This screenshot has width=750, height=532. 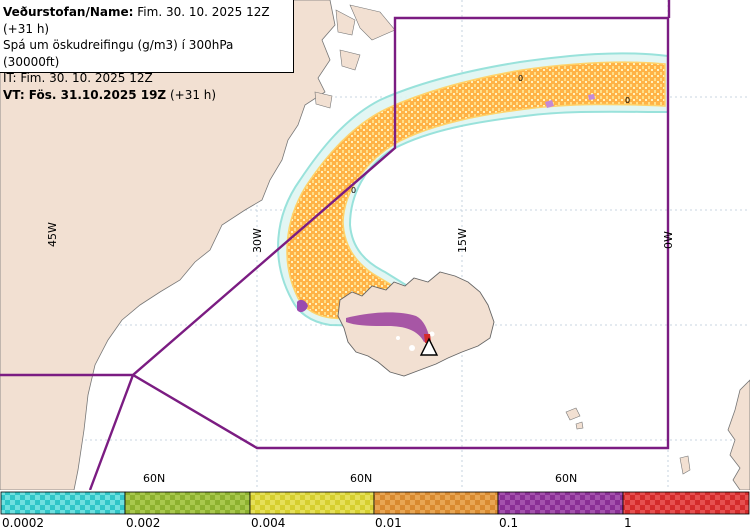 I want to click on volcano-icon, so click(x=429, y=346).